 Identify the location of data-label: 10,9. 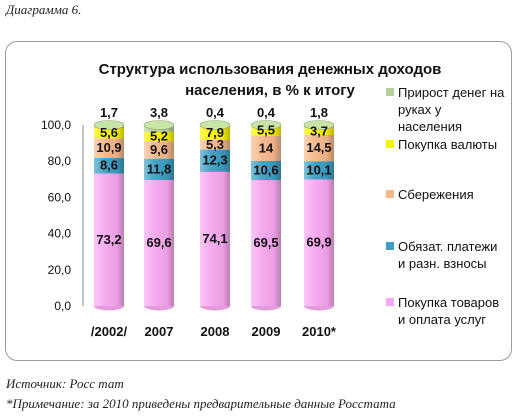
(108, 147).